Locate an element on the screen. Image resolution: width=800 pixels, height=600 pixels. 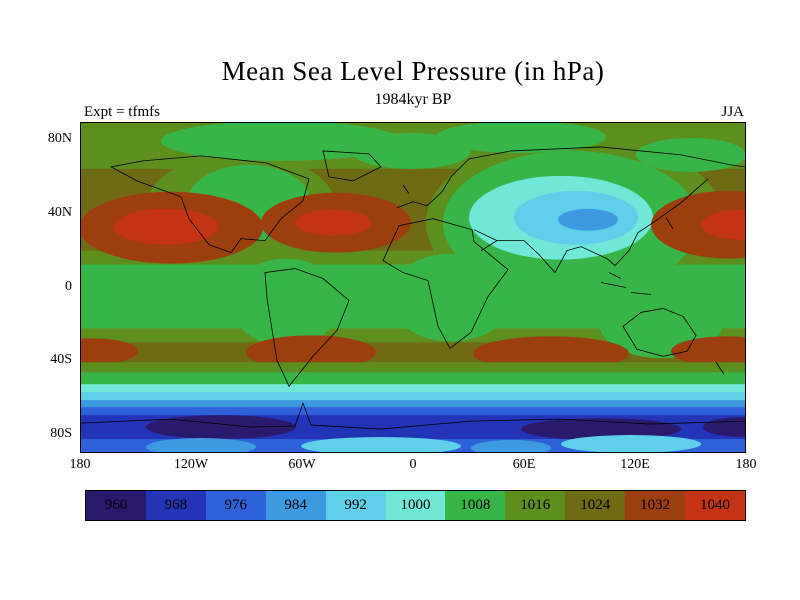
colorbar-label: 1024 is located at coordinates (595, 505).